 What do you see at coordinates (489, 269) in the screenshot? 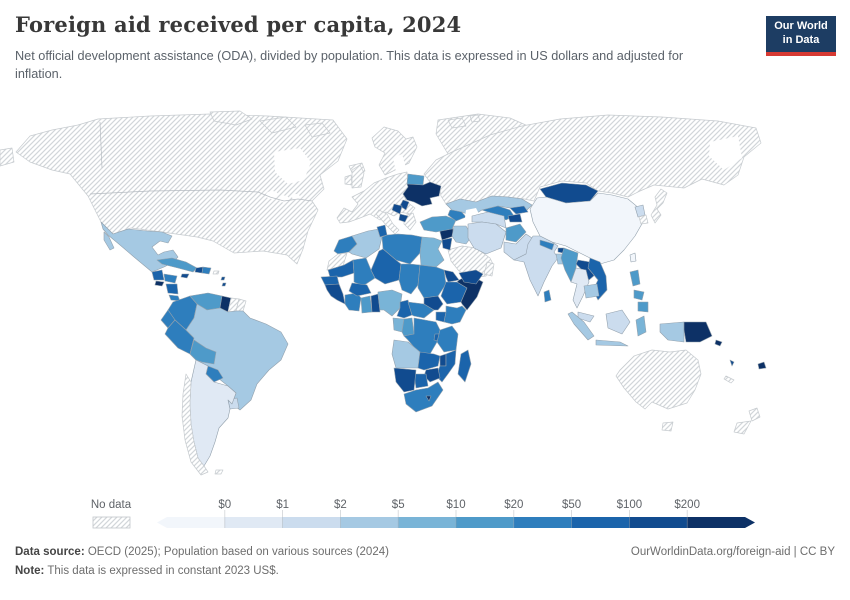
I see `map-region-oman` at bounding box center [489, 269].